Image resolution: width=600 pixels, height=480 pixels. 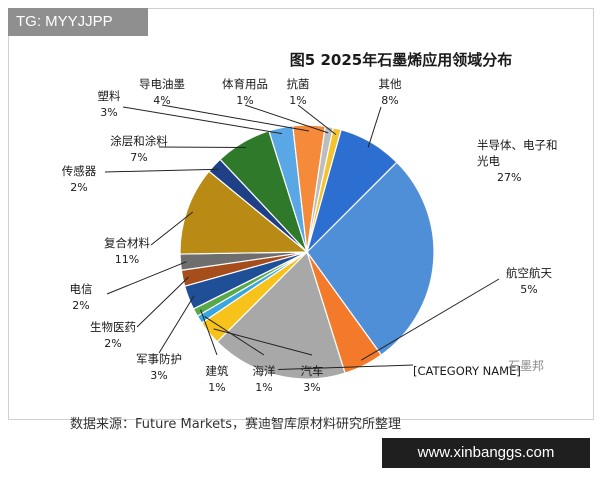 What do you see at coordinates (158, 375) in the screenshot?
I see `slice-value-6: 3%` at bounding box center [158, 375].